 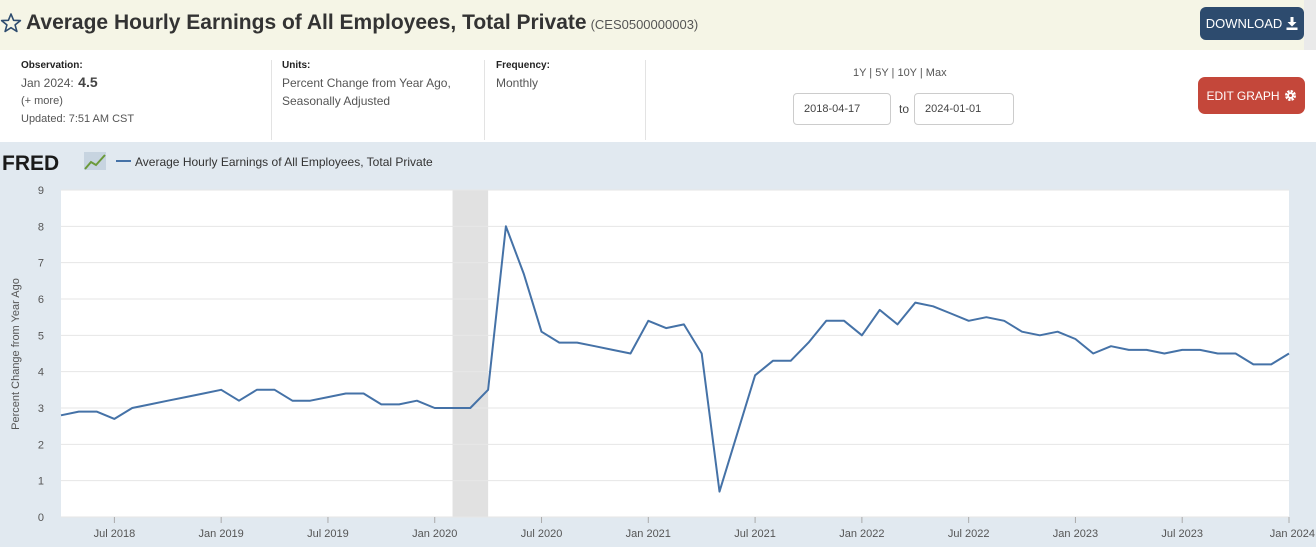 What do you see at coordinates (328, 534) in the screenshot?
I see `x-tick-label: Jul 2019` at bounding box center [328, 534].